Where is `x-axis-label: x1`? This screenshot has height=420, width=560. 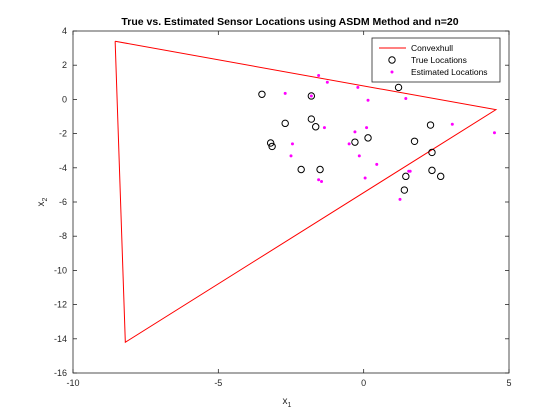
x-axis-label: x1 is located at coordinates (287, 402).